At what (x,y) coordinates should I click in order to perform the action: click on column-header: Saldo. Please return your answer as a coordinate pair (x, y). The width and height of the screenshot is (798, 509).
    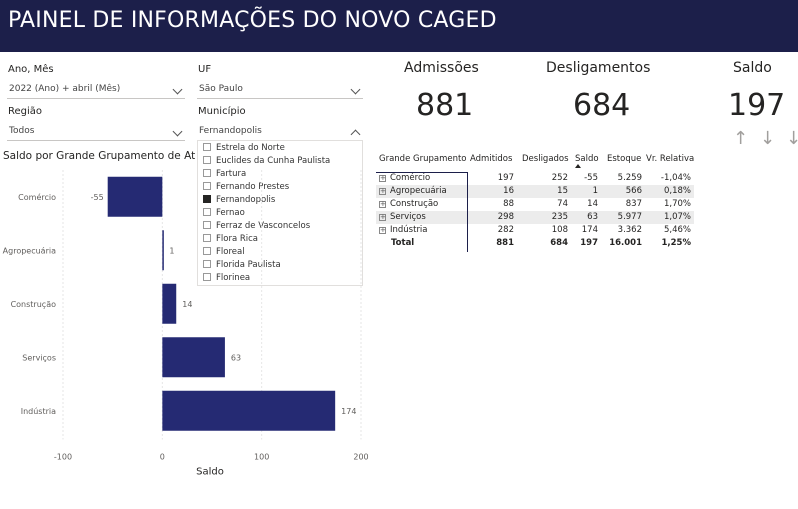
    Looking at the image, I should click on (587, 159).